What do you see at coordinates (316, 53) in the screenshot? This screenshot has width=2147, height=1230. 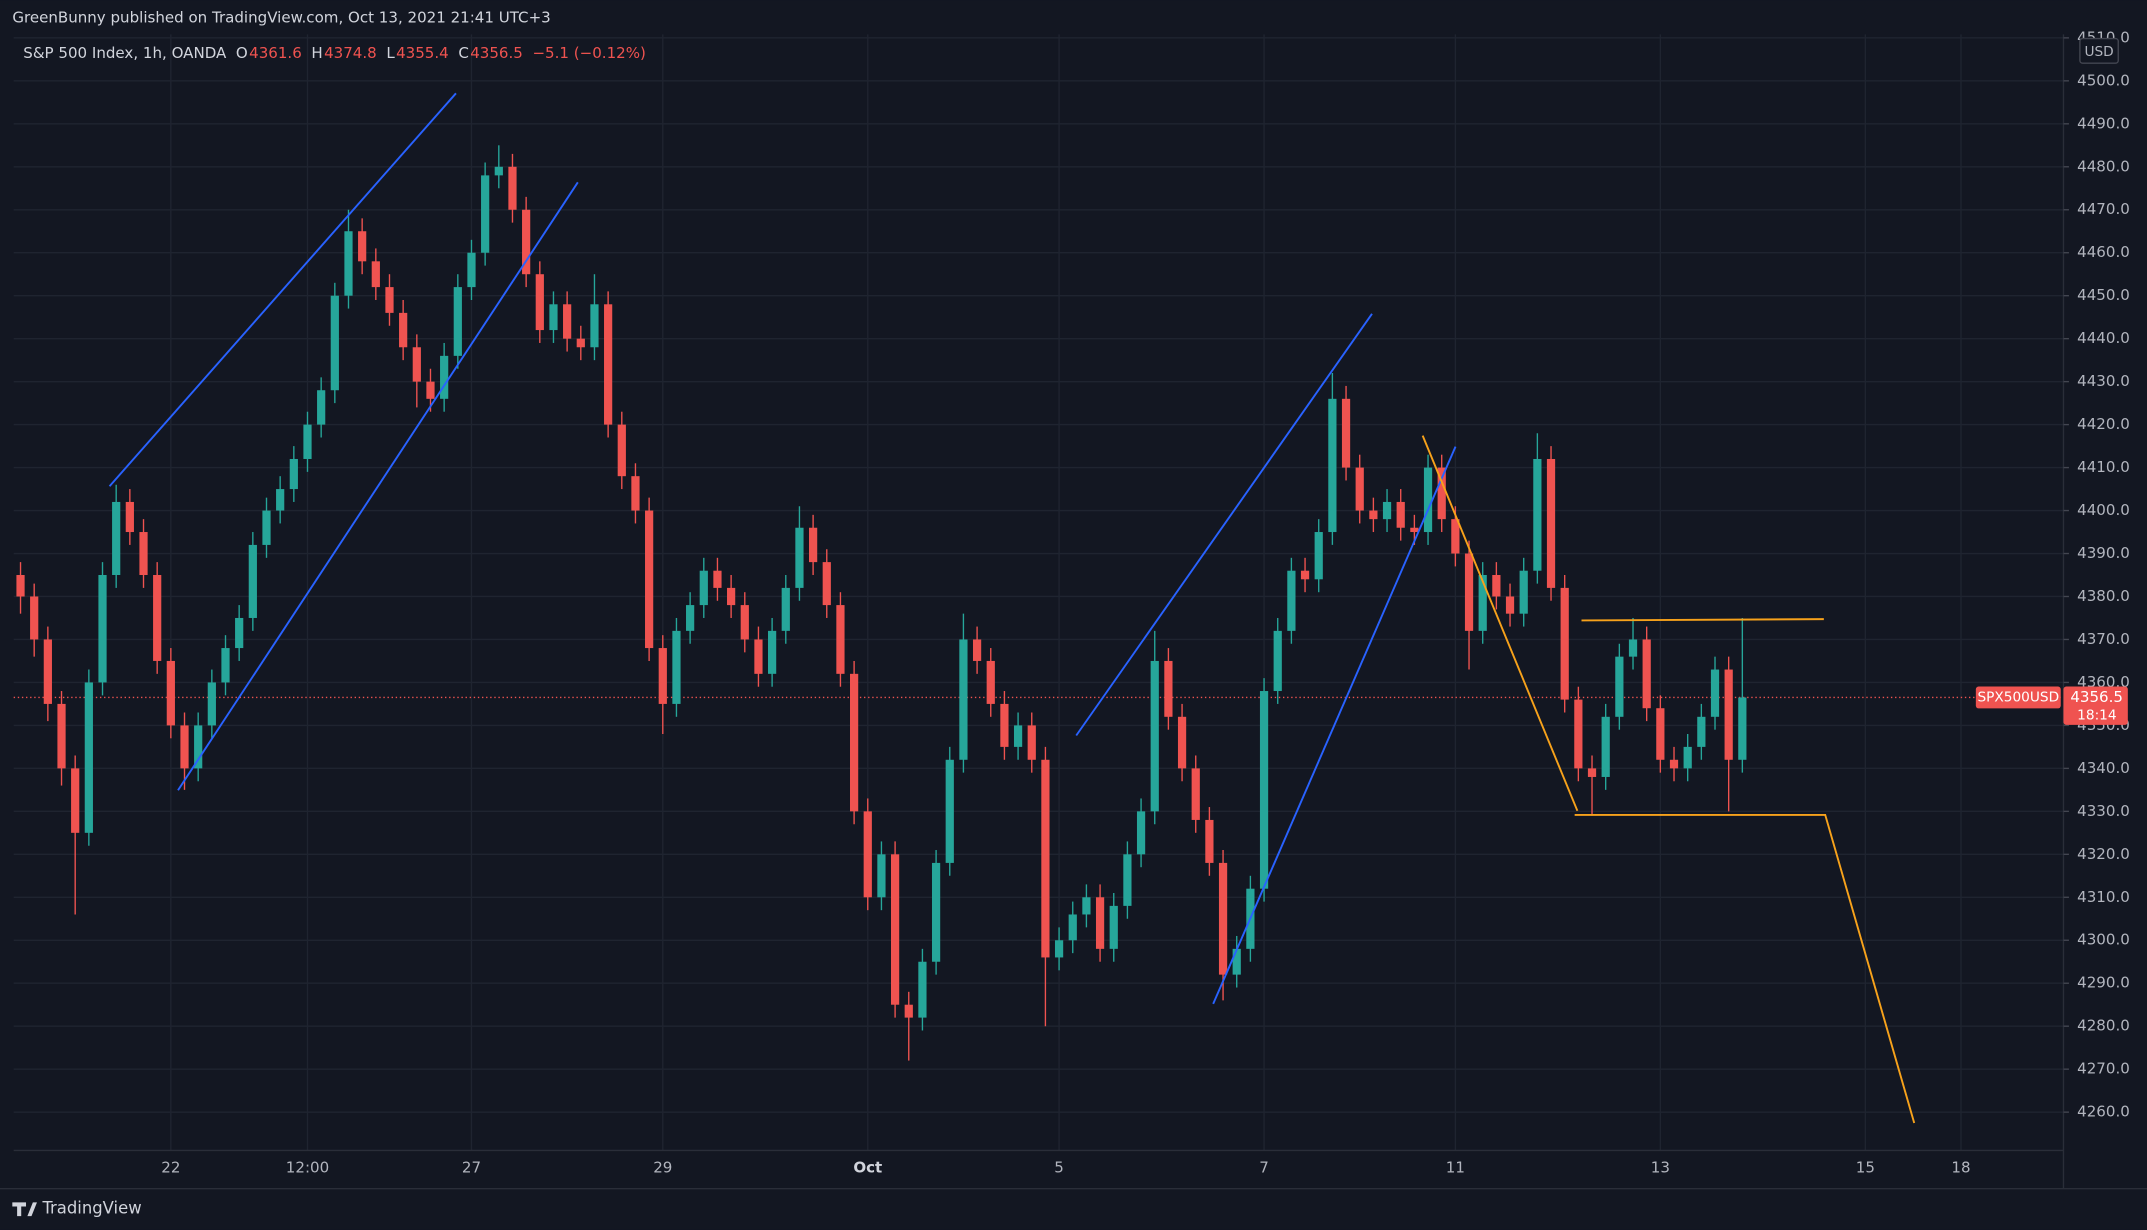 I see `legend-key: H` at bounding box center [316, 53].